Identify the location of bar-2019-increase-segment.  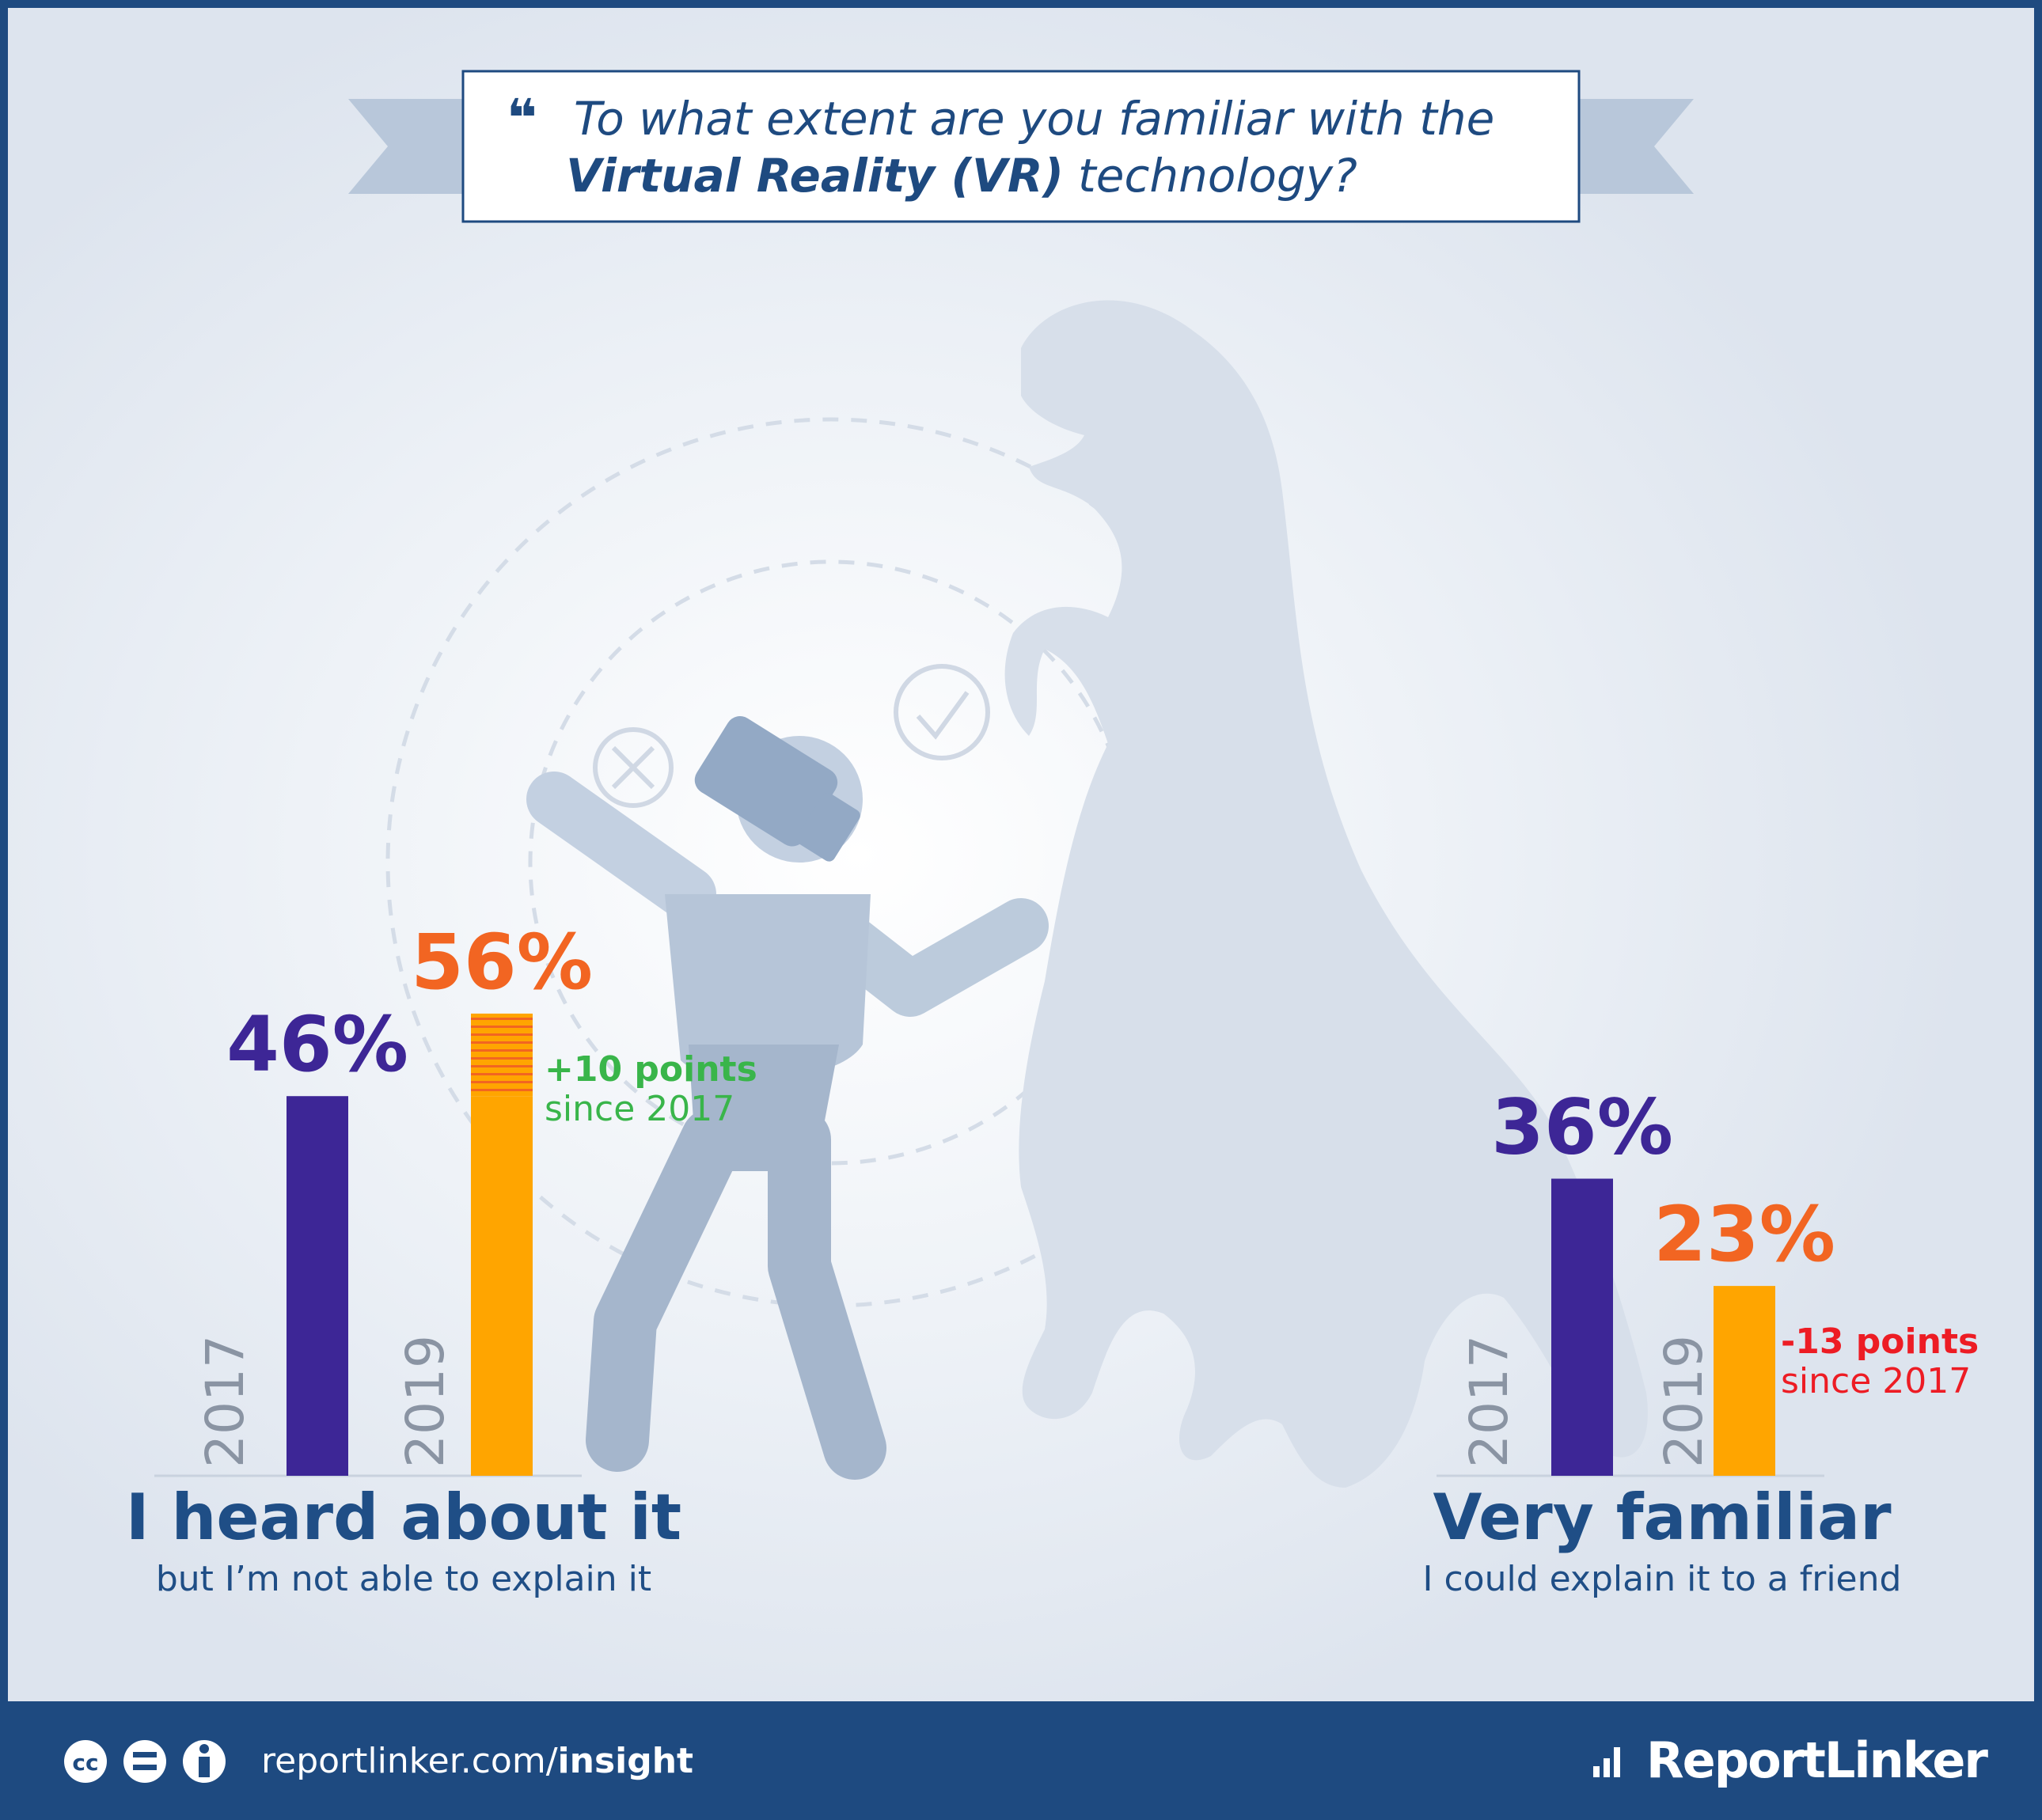
(502, 1055).